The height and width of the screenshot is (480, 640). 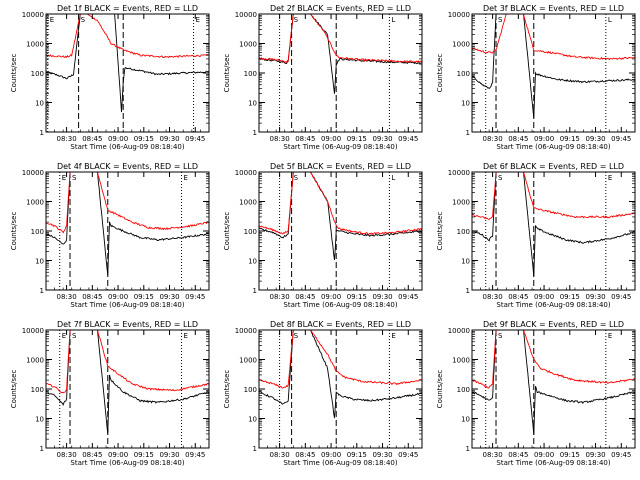 What do you see at coordinates (393, 178) in the screenshot?
I see `marker-label: L` at bounding box center [393, 178].